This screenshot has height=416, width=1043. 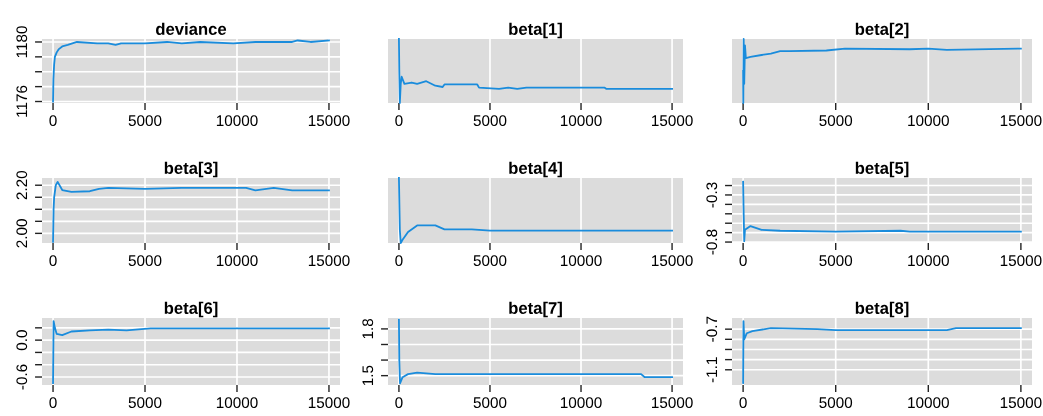 What do you see at coordinates (535, 169) in the screenshot?
I see `chart-title: beta[4]` at bounding box center [535, 169].